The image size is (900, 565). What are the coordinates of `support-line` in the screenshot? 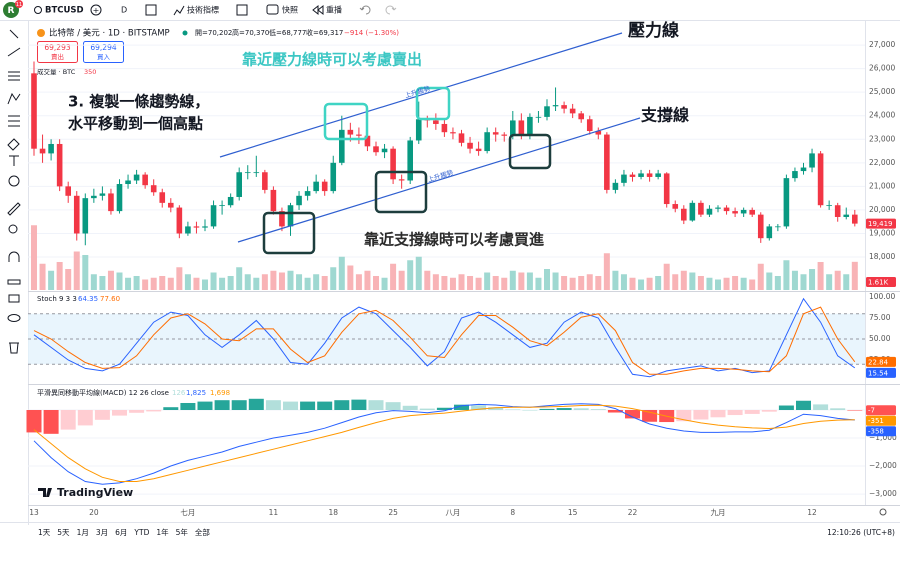 It's located at (439, 180).